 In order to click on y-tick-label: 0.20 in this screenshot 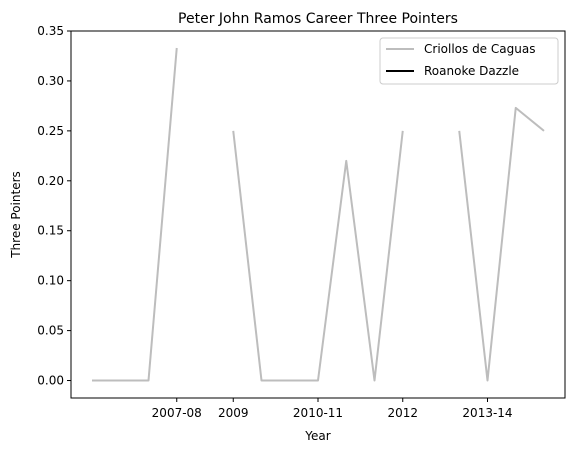, I will do `click(50, 181)`.